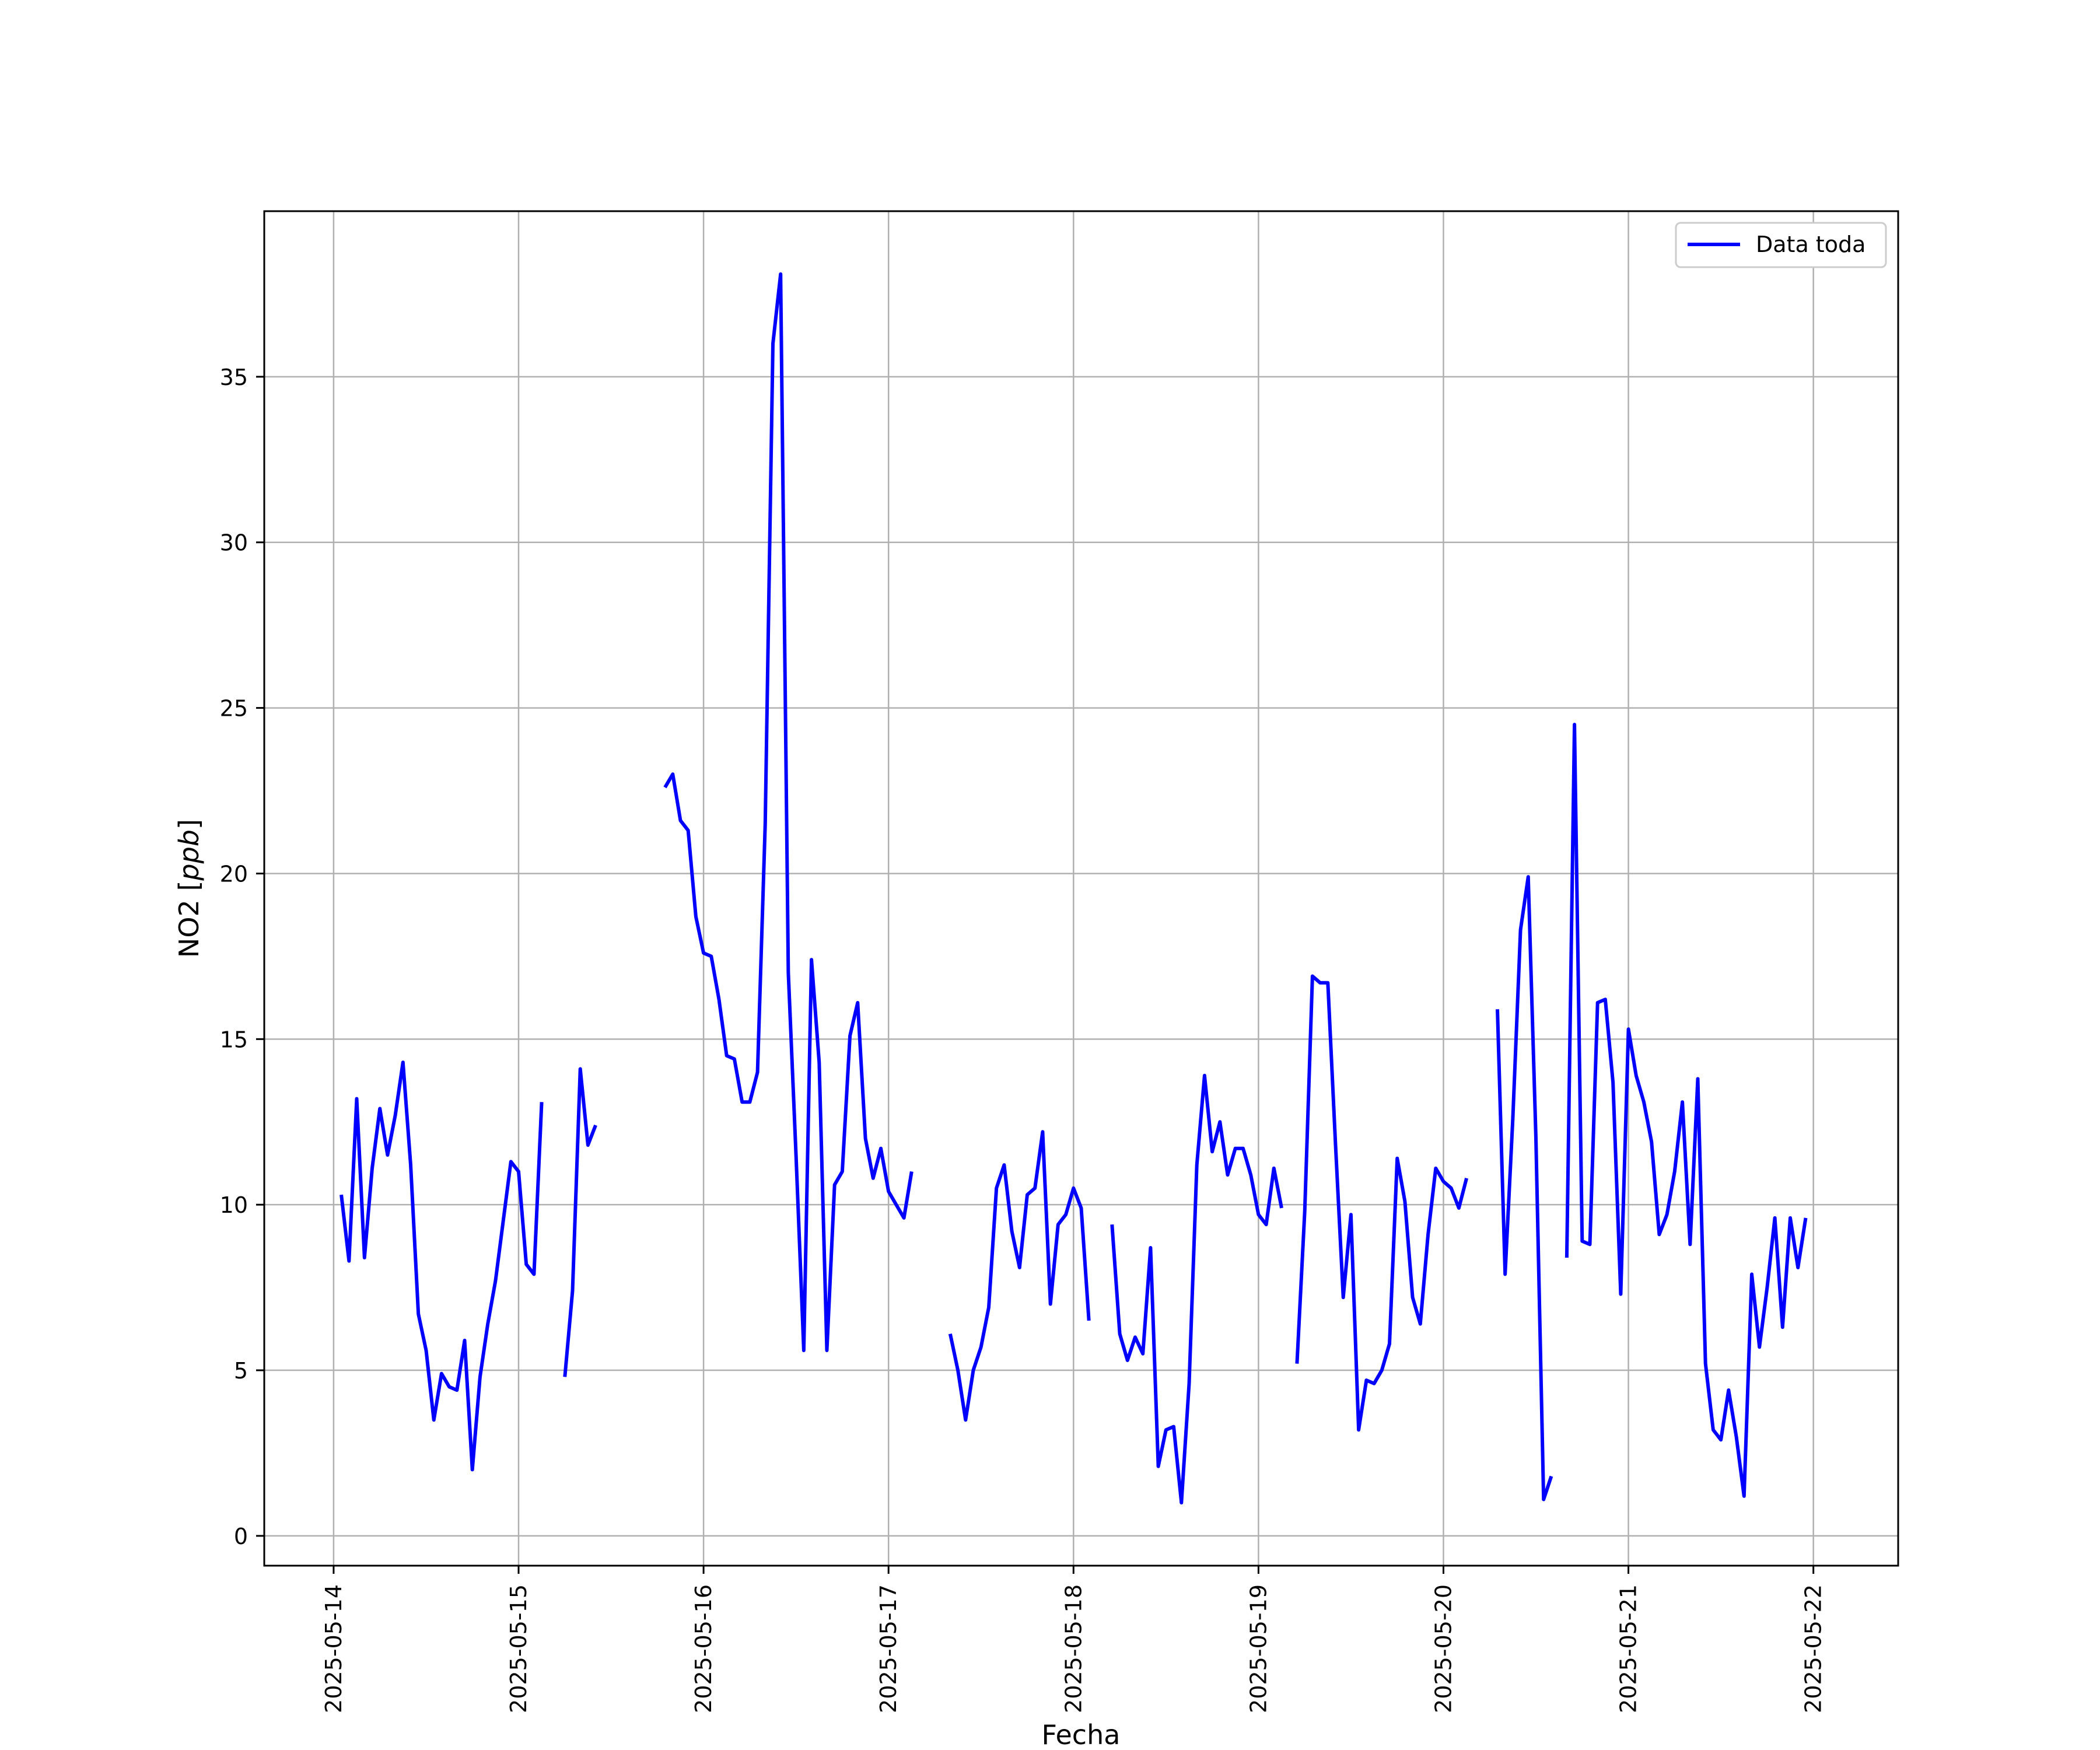  I want to click on y-tick-label: 0, so click(241, 1536).